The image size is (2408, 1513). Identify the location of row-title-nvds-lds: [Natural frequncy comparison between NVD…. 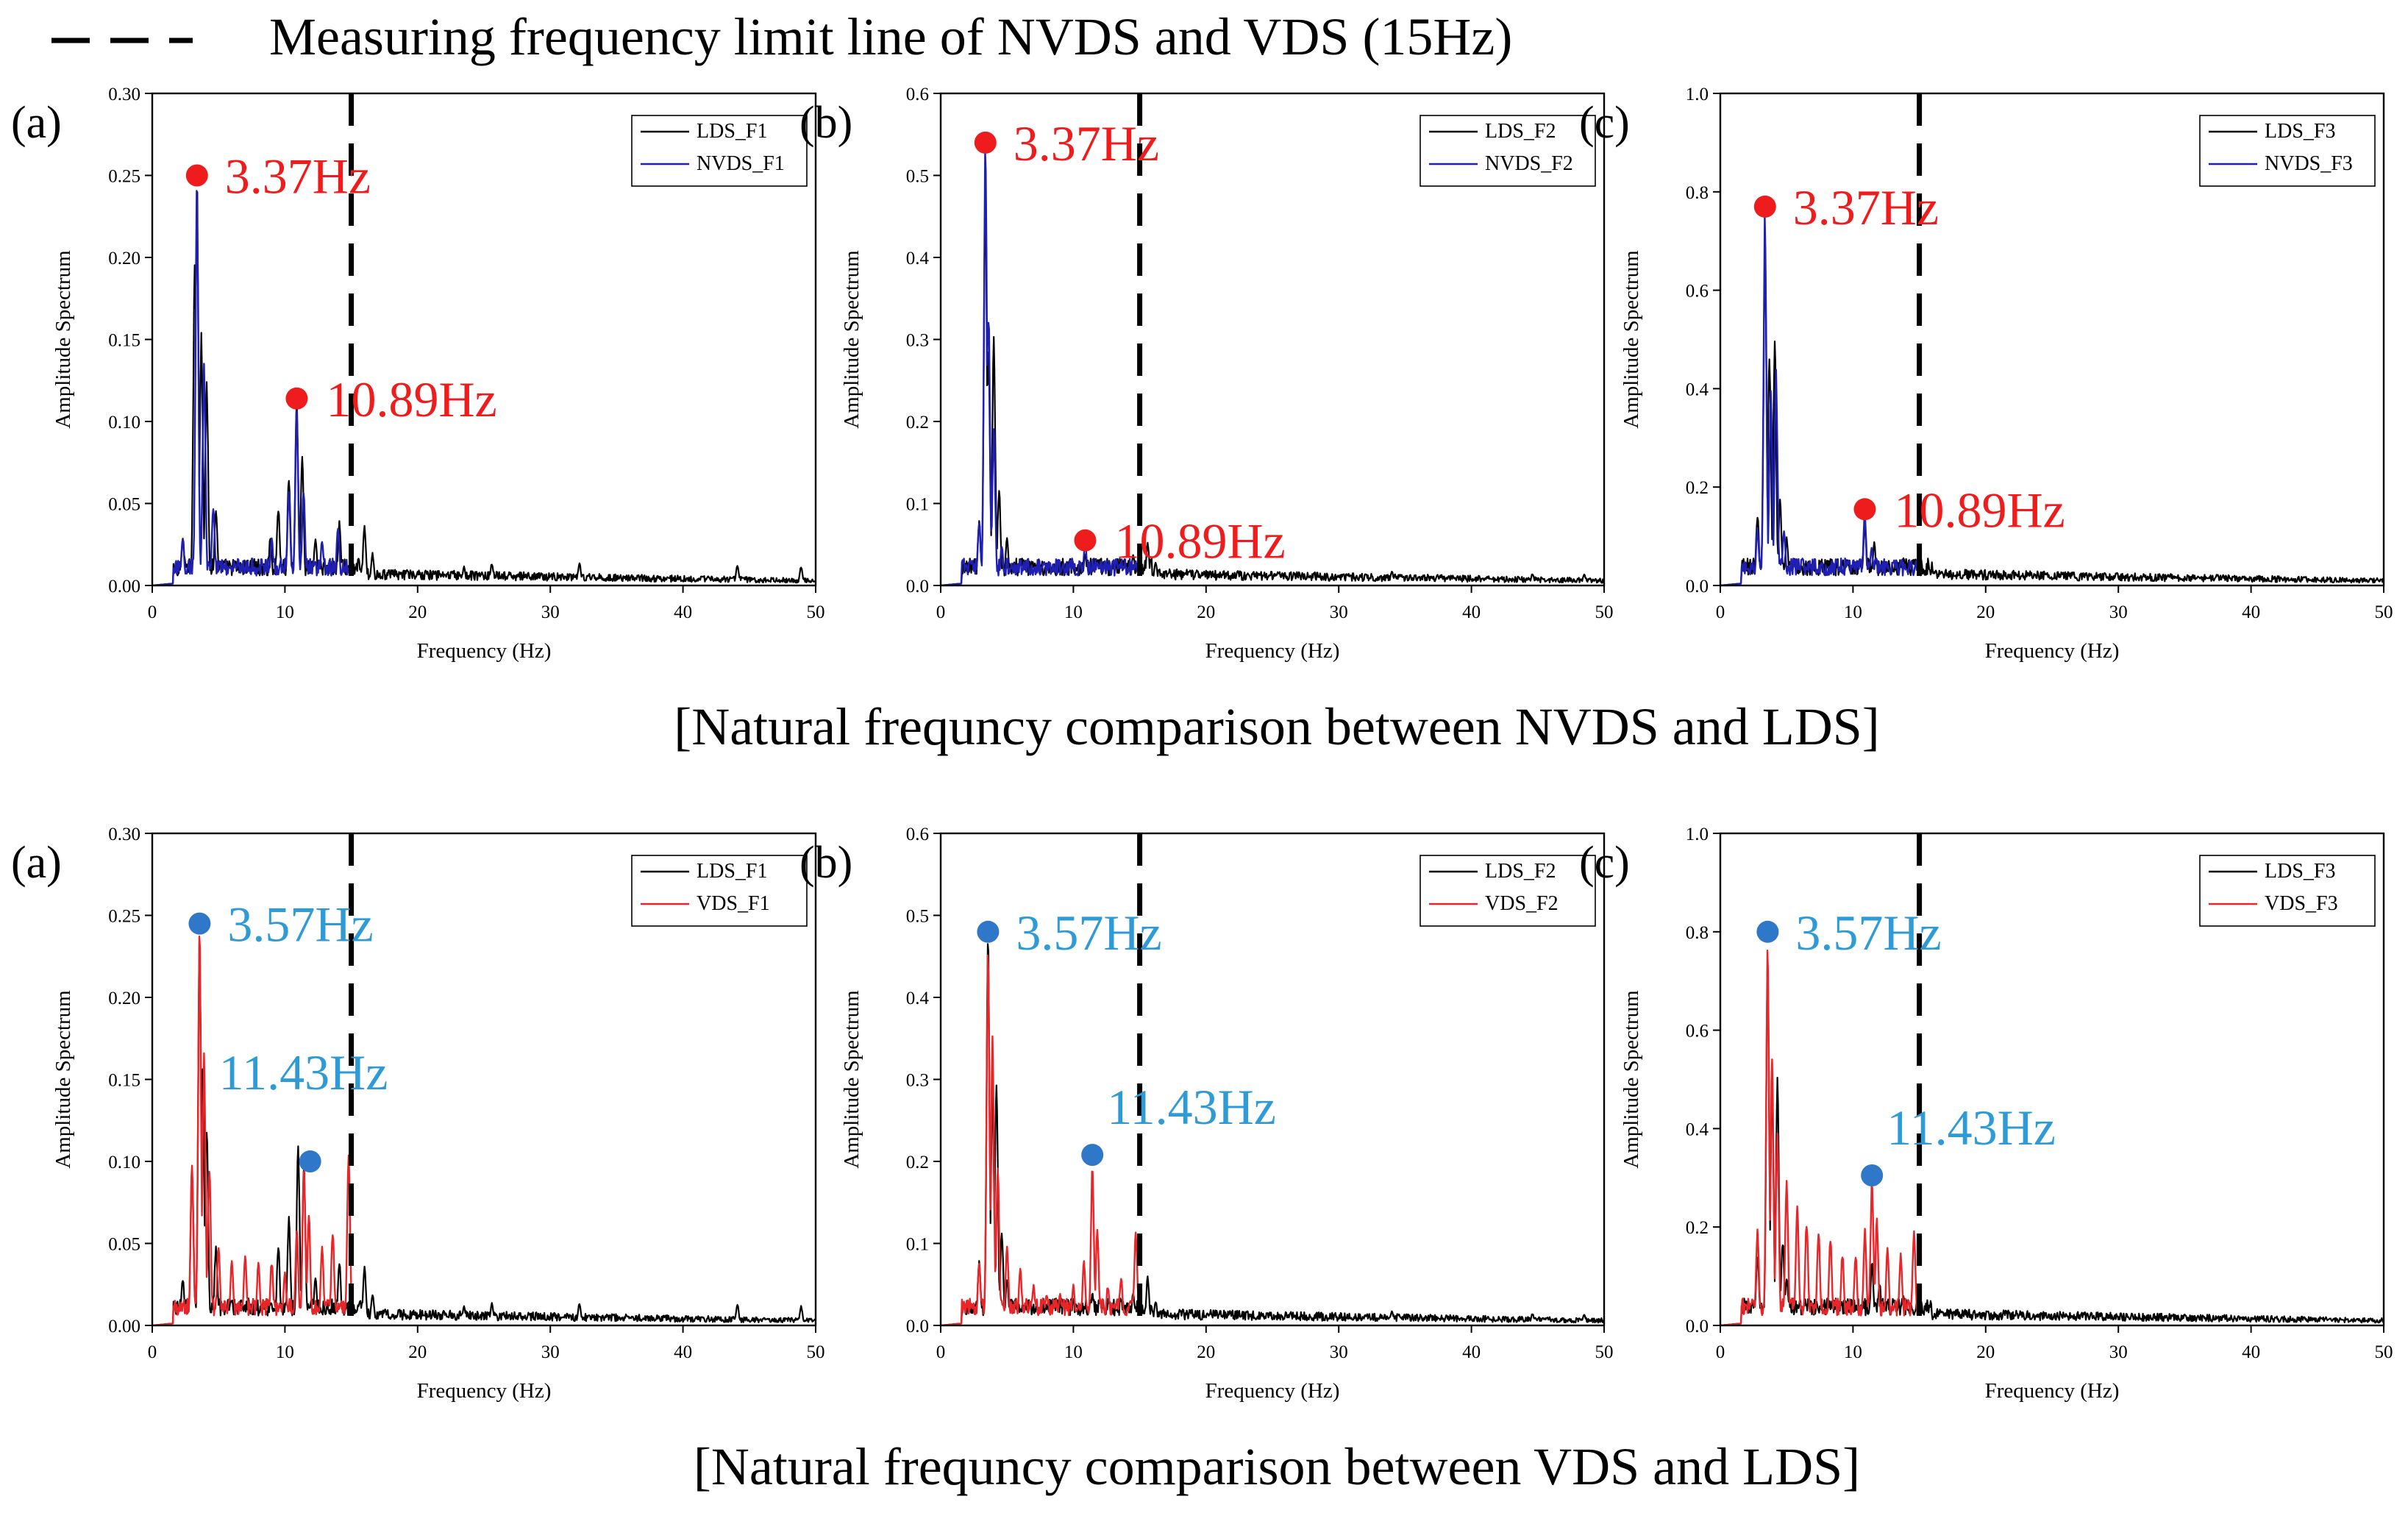
(1277, 726).